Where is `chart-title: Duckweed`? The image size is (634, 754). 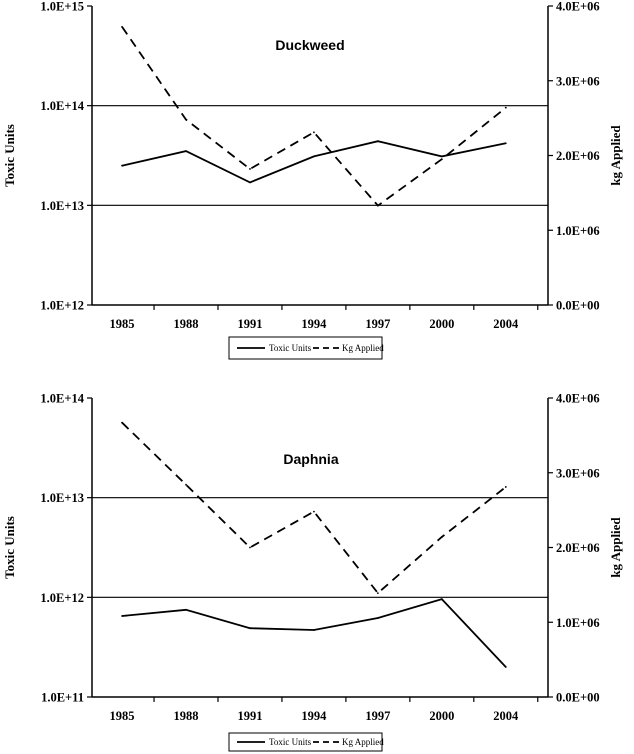 chart-title: Duckweed is located at coordinates (309, 45).